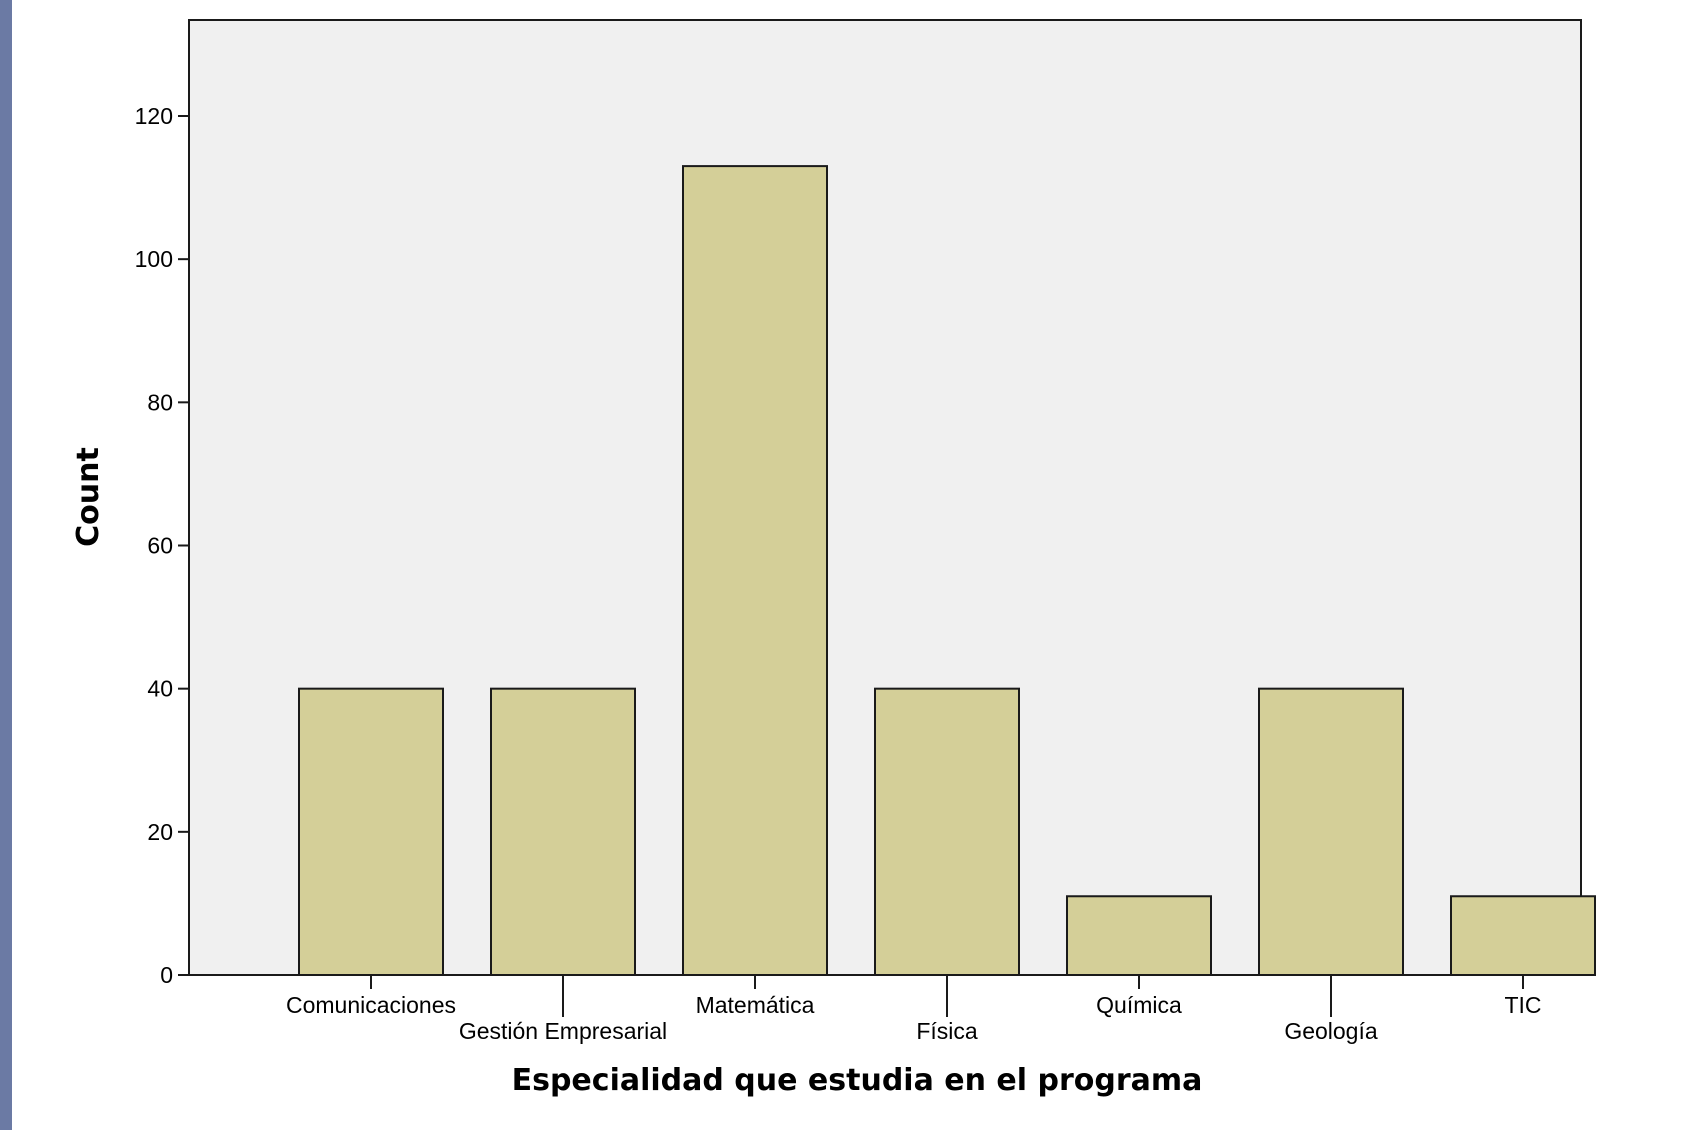 The height and width of the screenshot is (1130, 1693). I want to click on y-axis-title: Count, so click(88, 497).